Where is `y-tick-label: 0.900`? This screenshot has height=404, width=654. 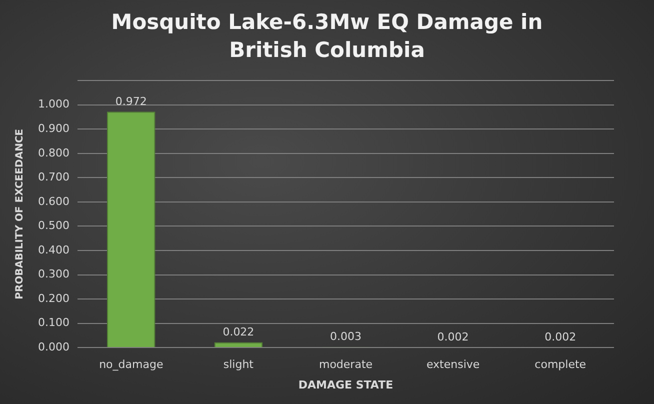
y-tick-label: 0.900 is located at coordinates (54, 129).